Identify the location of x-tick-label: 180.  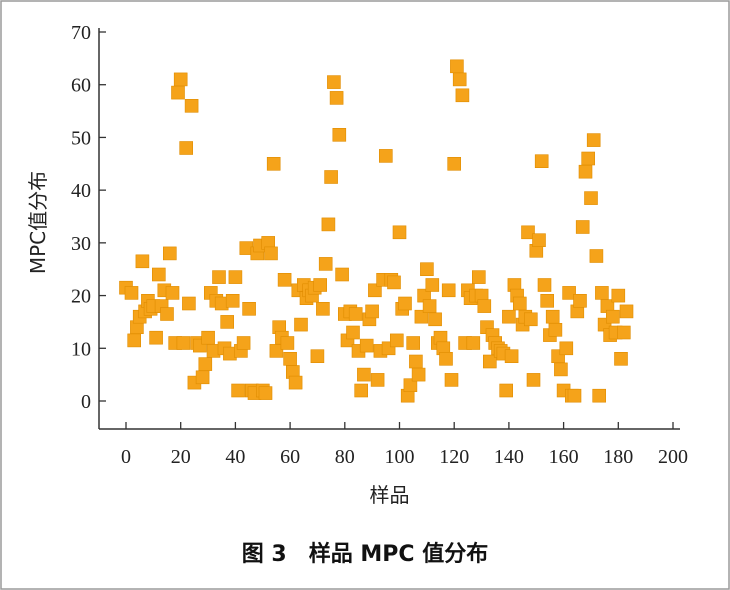
(618, 457).